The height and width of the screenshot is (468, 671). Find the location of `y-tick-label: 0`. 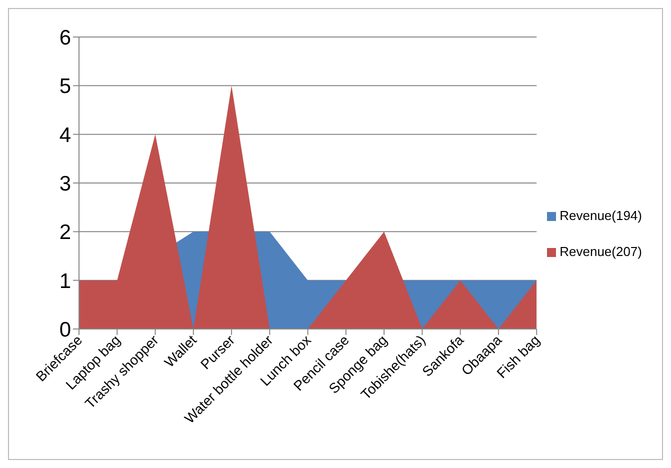

y-tick-label: 0 is located at coordinates (65, 330).